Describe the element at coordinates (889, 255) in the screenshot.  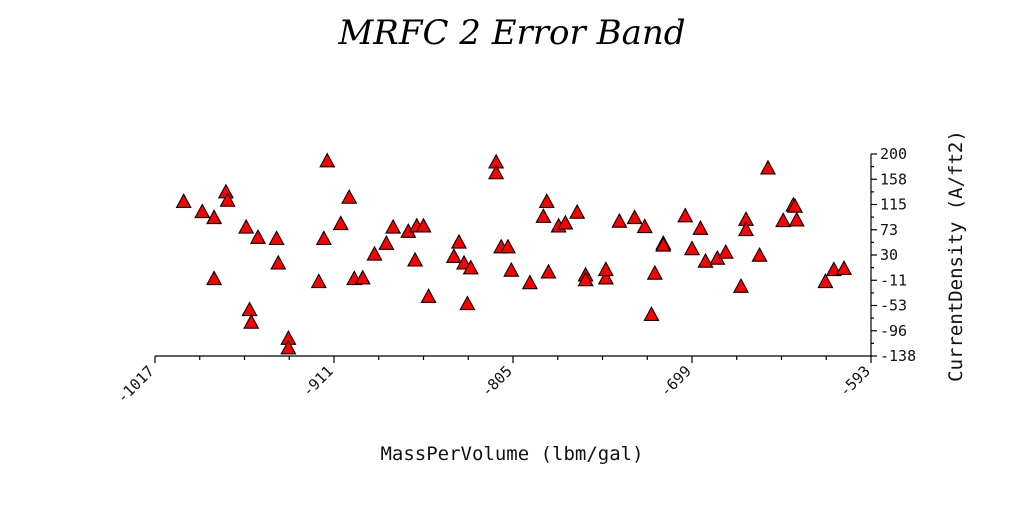
I see `y-tick-label: 30` at that location.